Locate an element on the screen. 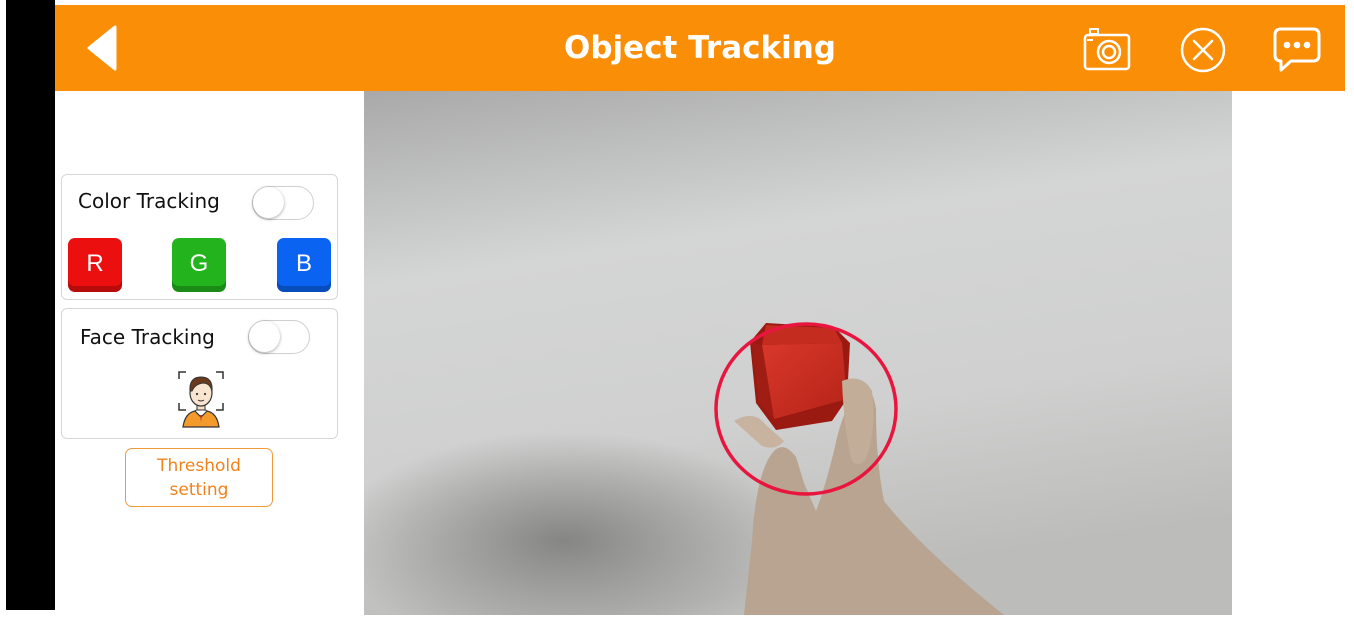 The width and height of the screenshot is (1354, 621). message-button is located at coordinates (1297, 50).